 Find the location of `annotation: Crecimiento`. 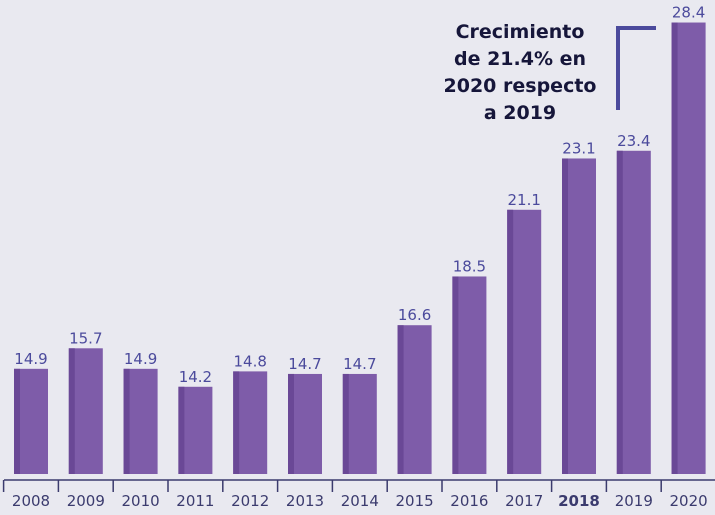

annotation: Crecimiento is located at coordinates (520, 32).